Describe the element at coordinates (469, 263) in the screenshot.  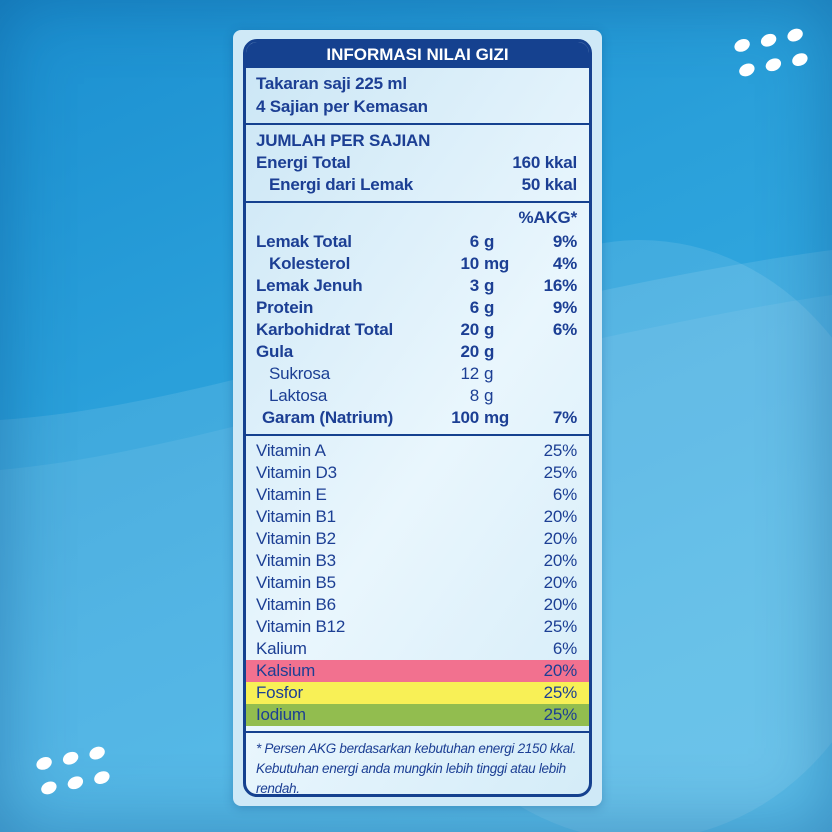
I see `nutrient-amount: 10` at that location.